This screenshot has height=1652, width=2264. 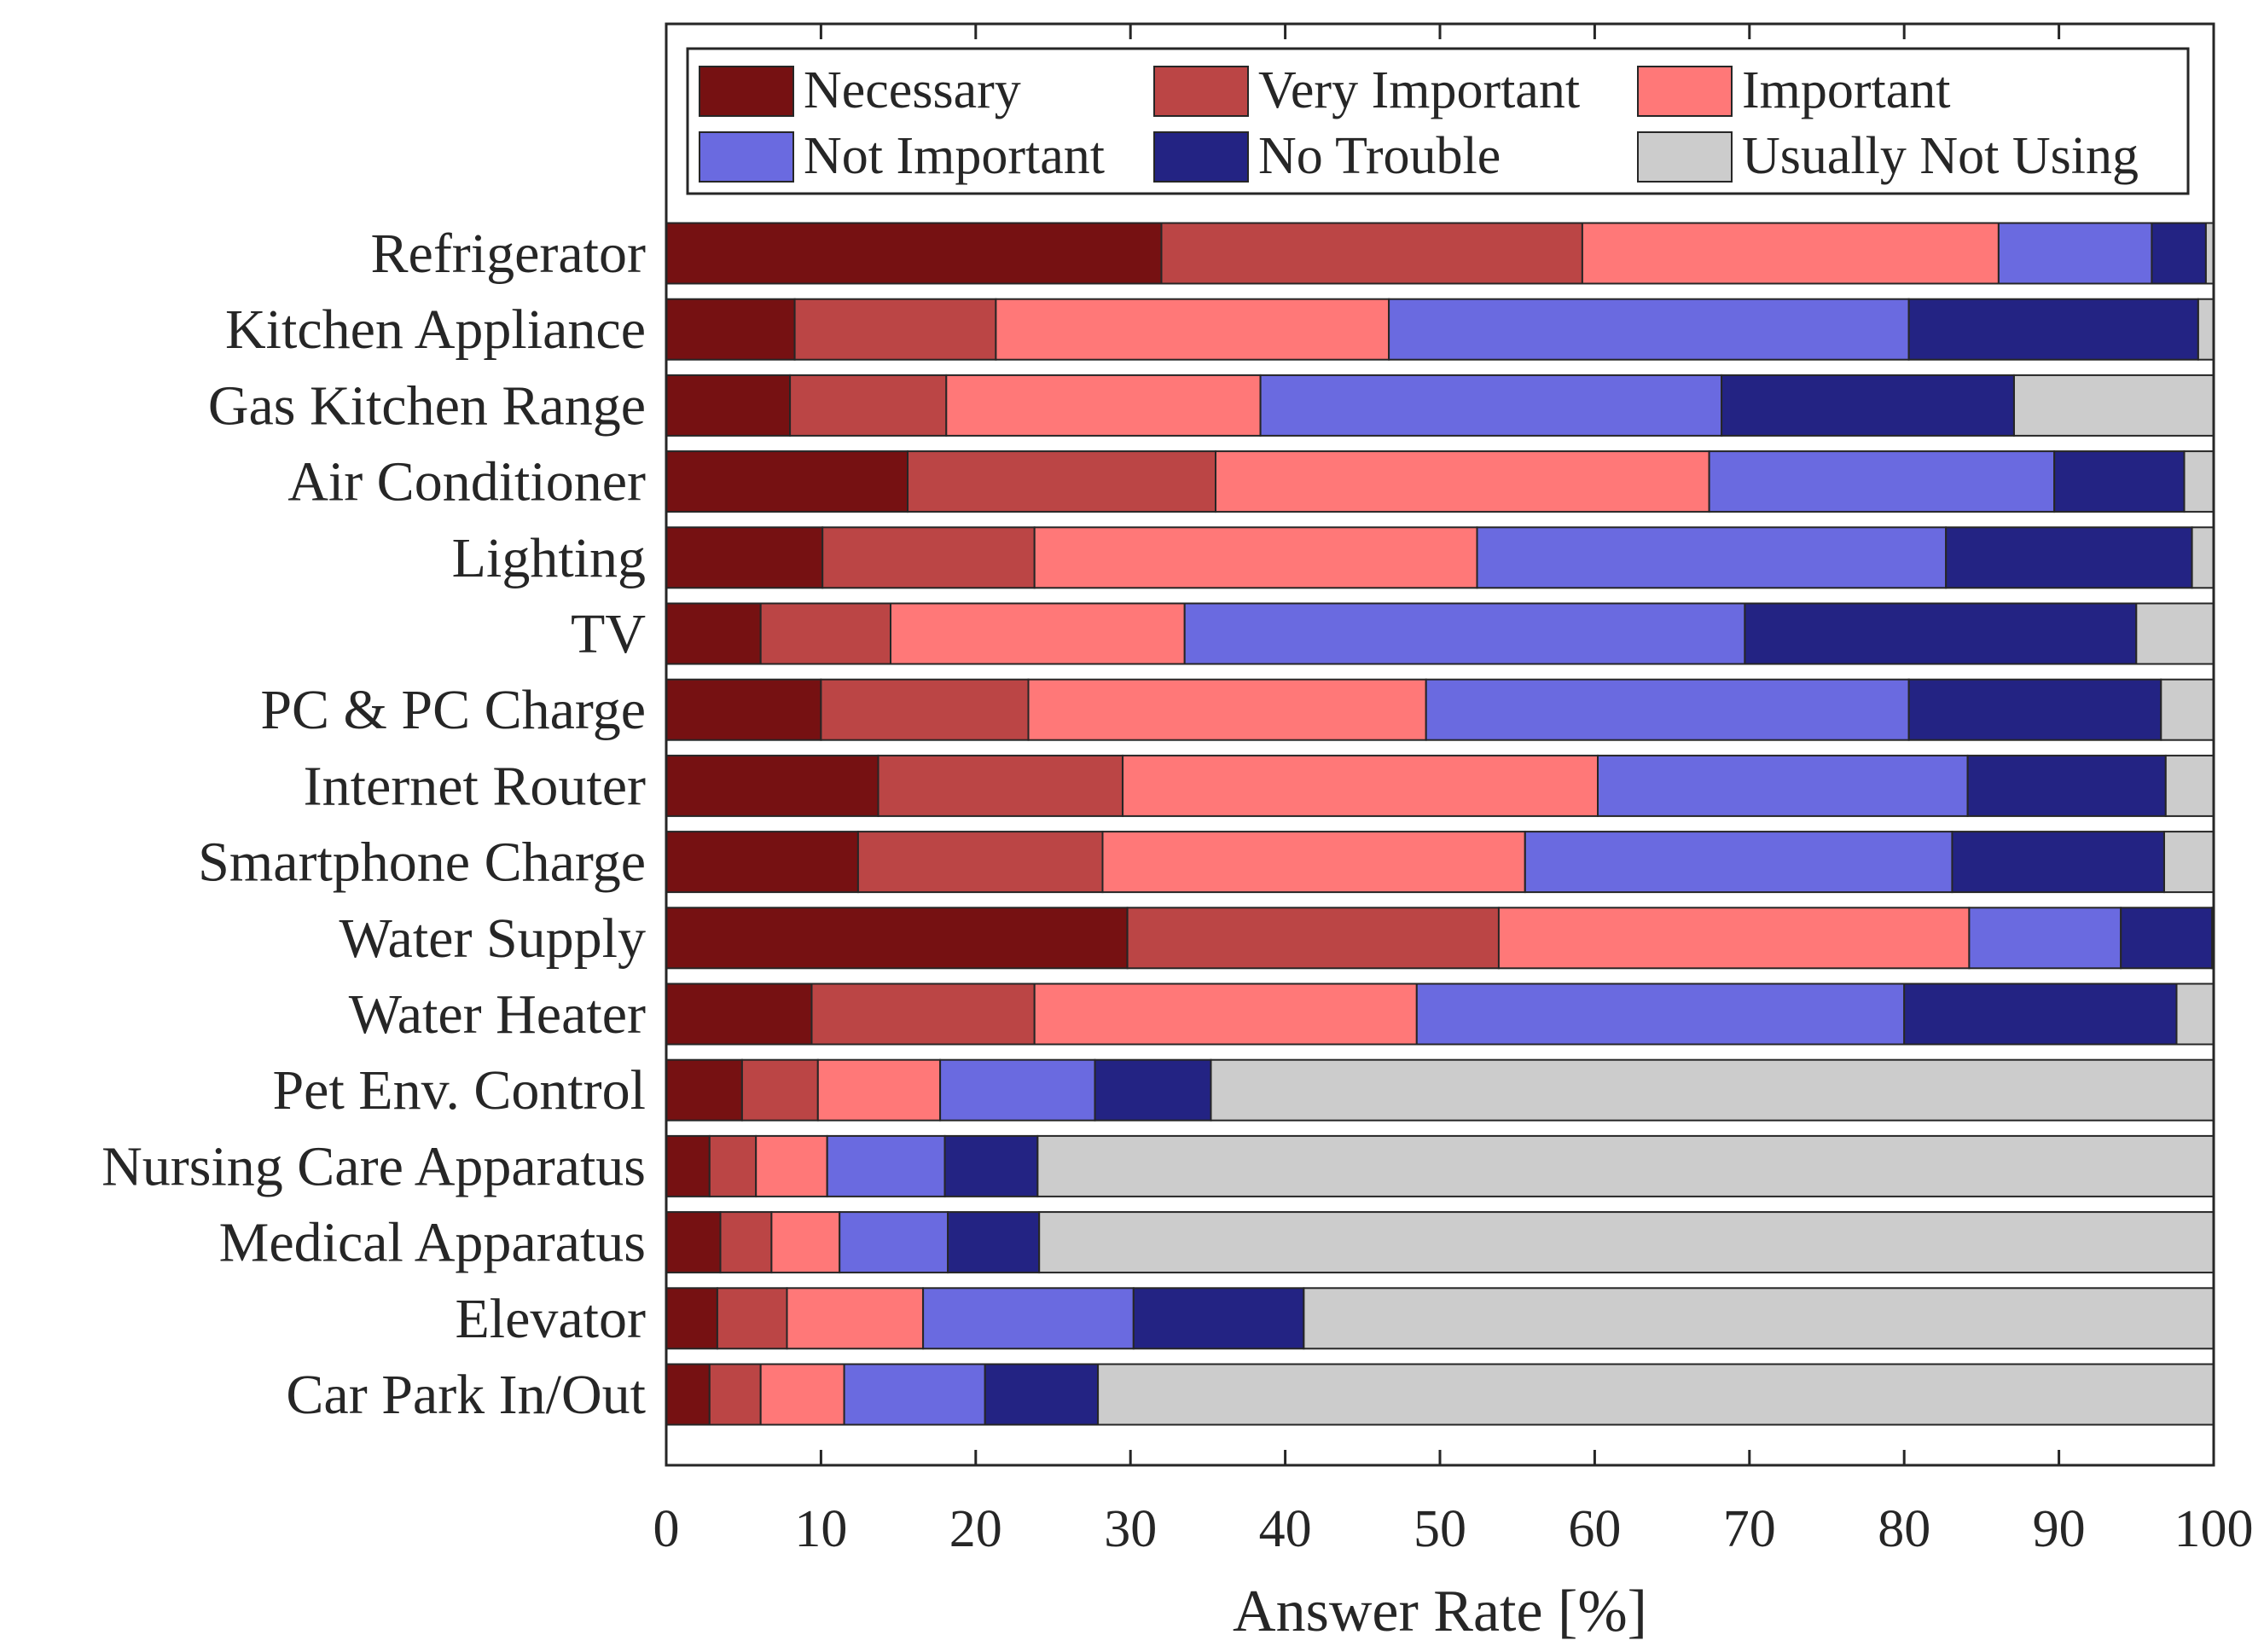 What do you see at coordinates (2040, 1014) in the screenshot?
I see `bar-segment-water-heater-no-trouble` at bounding box center [2040, 1014].